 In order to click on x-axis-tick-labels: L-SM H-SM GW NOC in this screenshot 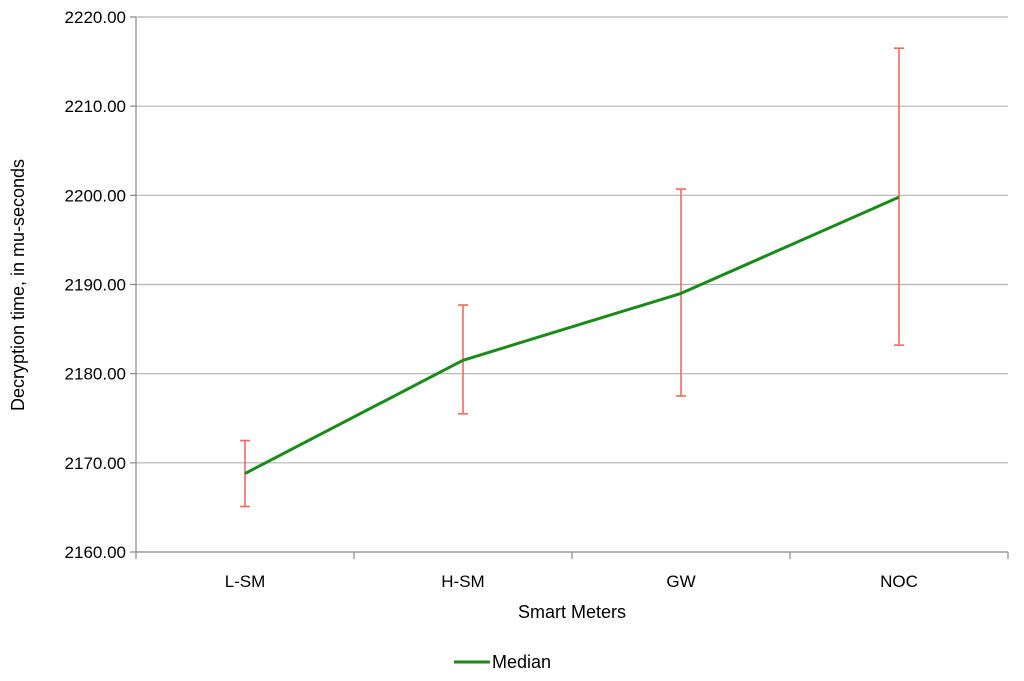, I will do `click(571, 581)`.